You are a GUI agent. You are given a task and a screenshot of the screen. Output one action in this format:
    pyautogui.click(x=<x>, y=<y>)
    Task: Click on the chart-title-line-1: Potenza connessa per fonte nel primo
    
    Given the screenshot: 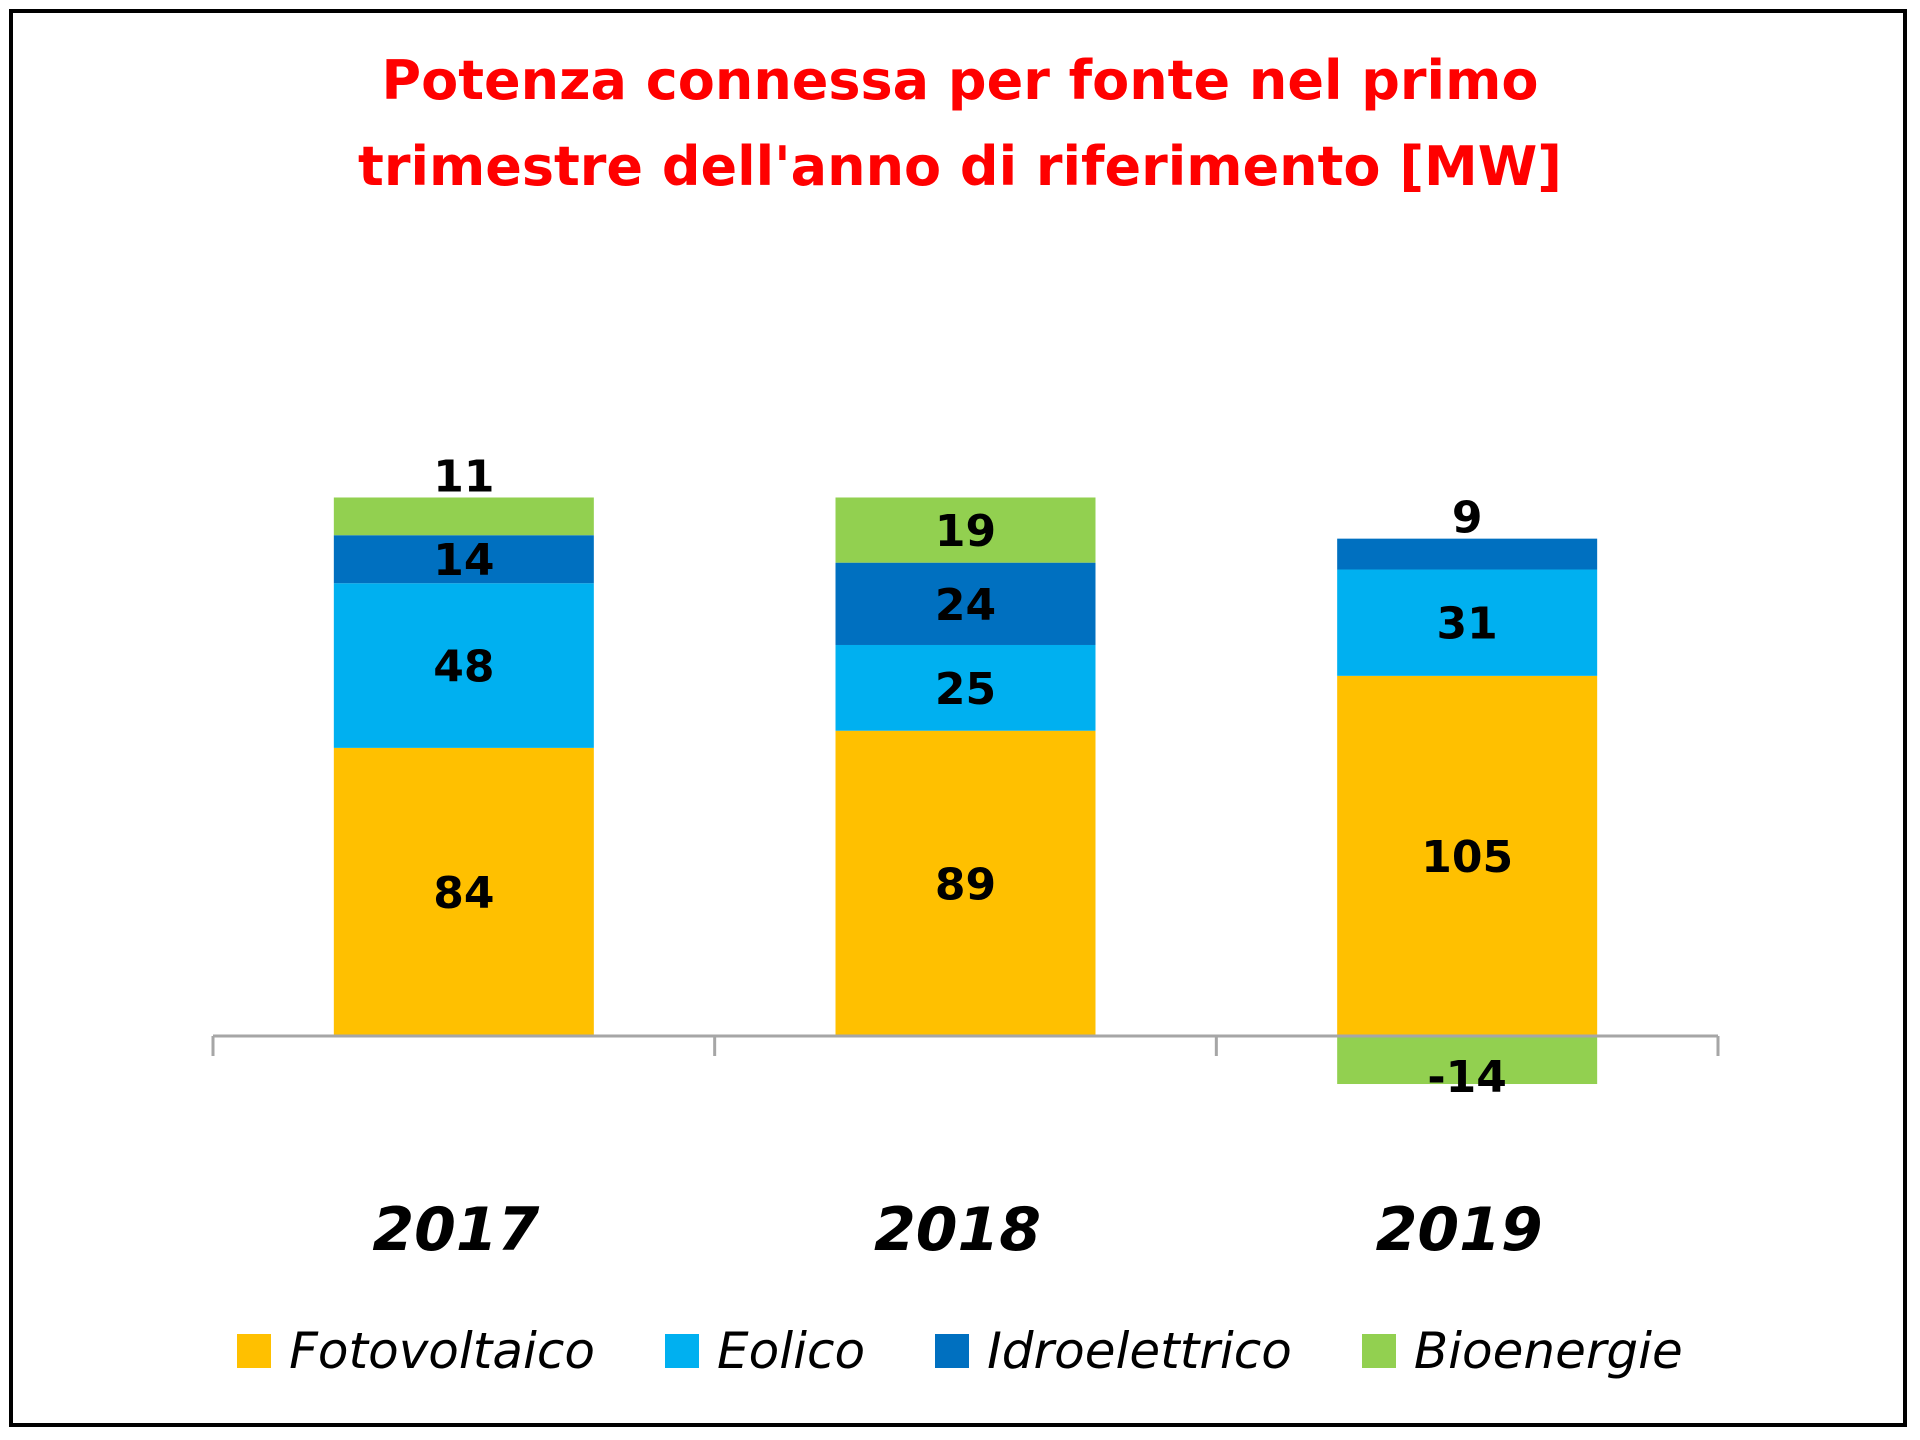 What is the action you would take?
    pyautogui.click(x=960, y=80)
    